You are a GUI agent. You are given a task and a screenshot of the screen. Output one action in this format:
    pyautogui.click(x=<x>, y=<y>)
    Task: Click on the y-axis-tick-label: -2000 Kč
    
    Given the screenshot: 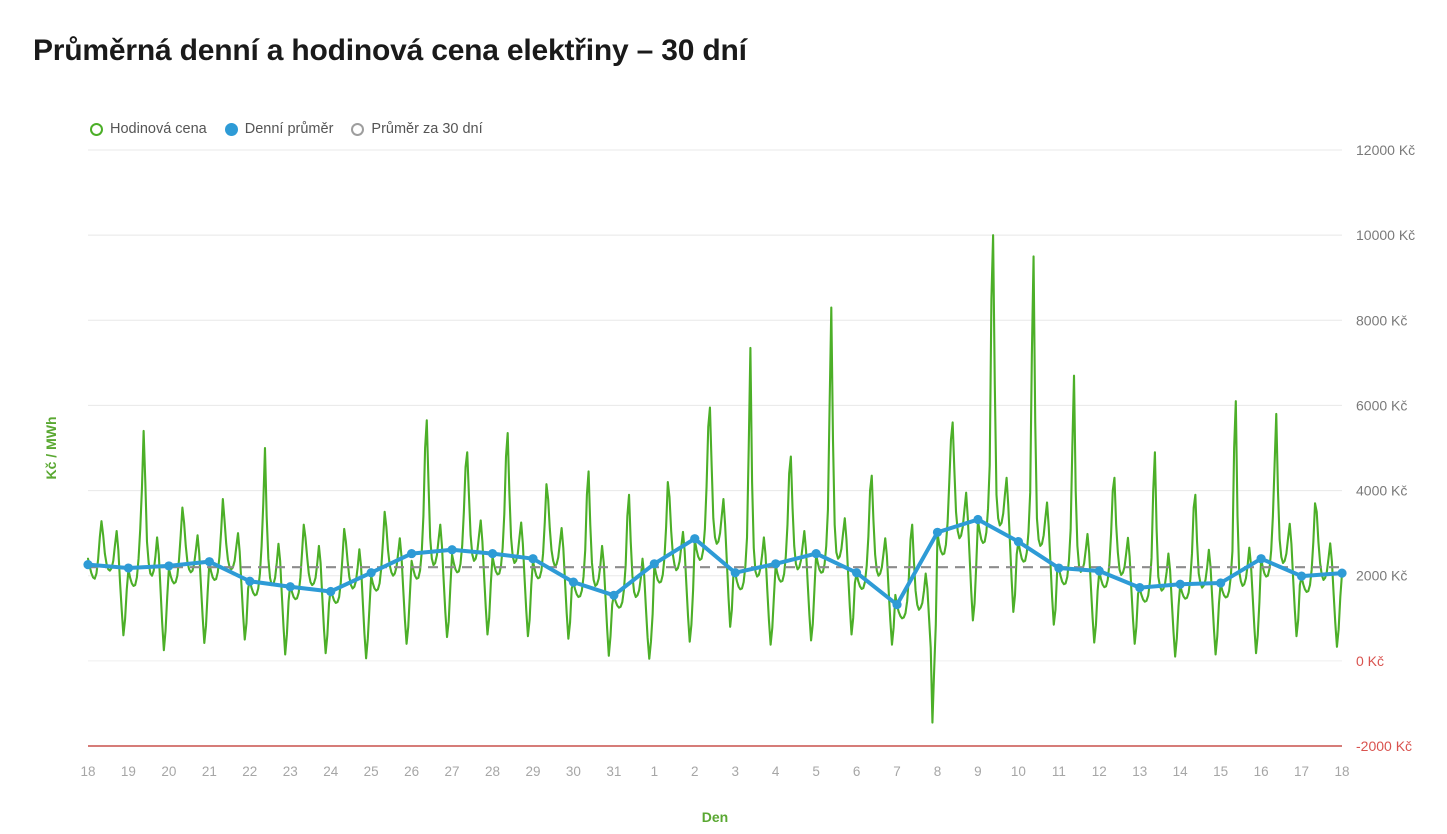 What is the action you would take?
    pyautogui.click(x=1384, y=746)
    